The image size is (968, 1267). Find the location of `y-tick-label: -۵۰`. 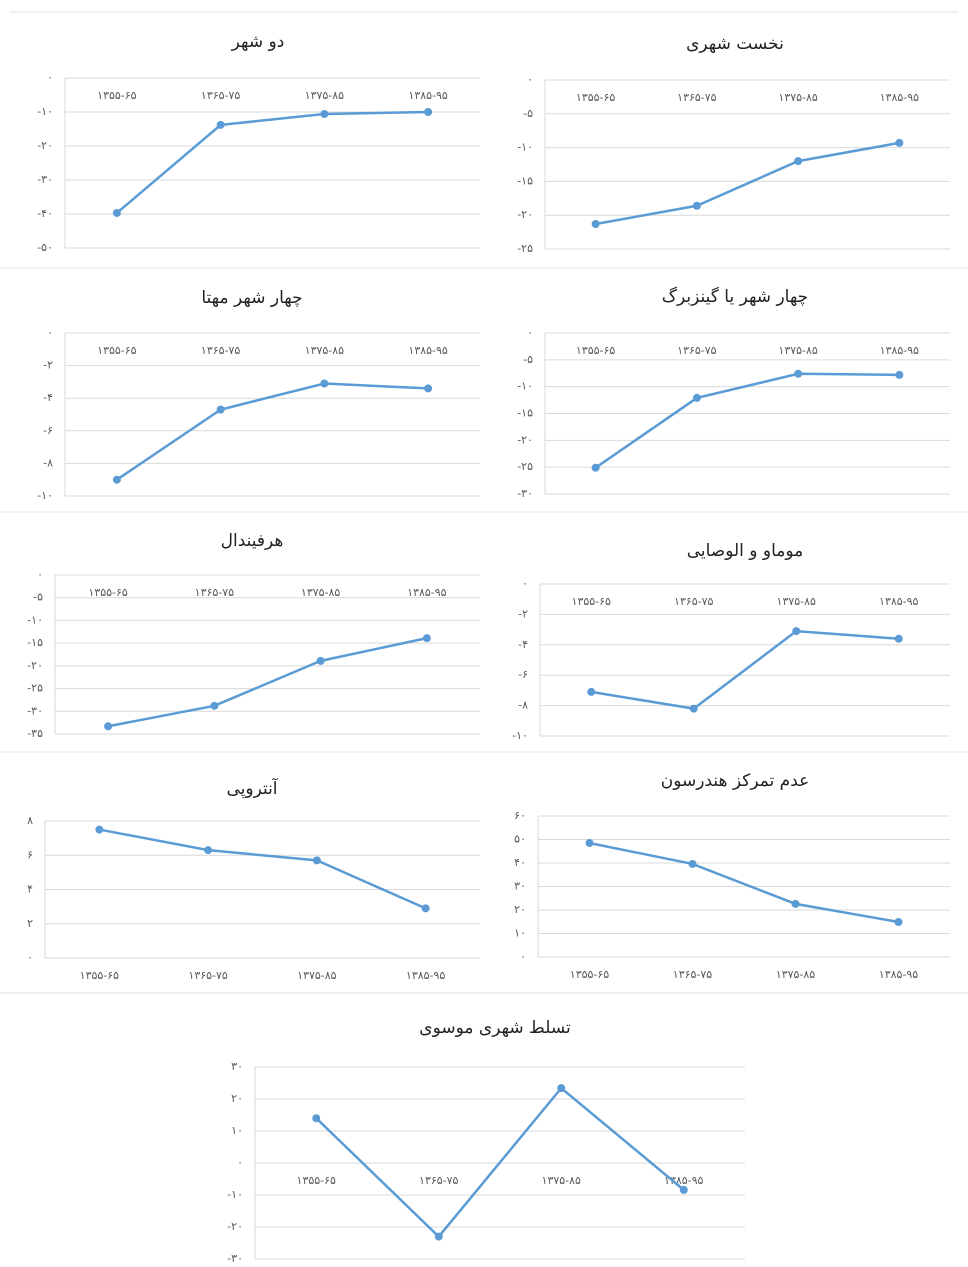

y-tick-label: -۵۰ is located at coordinates (45, 247).